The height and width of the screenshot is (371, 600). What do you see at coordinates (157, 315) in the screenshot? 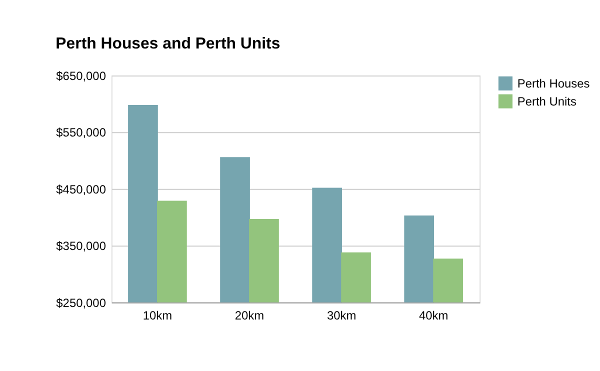
I see `x-tick-label: 10km` at bounding box center [157, 315].